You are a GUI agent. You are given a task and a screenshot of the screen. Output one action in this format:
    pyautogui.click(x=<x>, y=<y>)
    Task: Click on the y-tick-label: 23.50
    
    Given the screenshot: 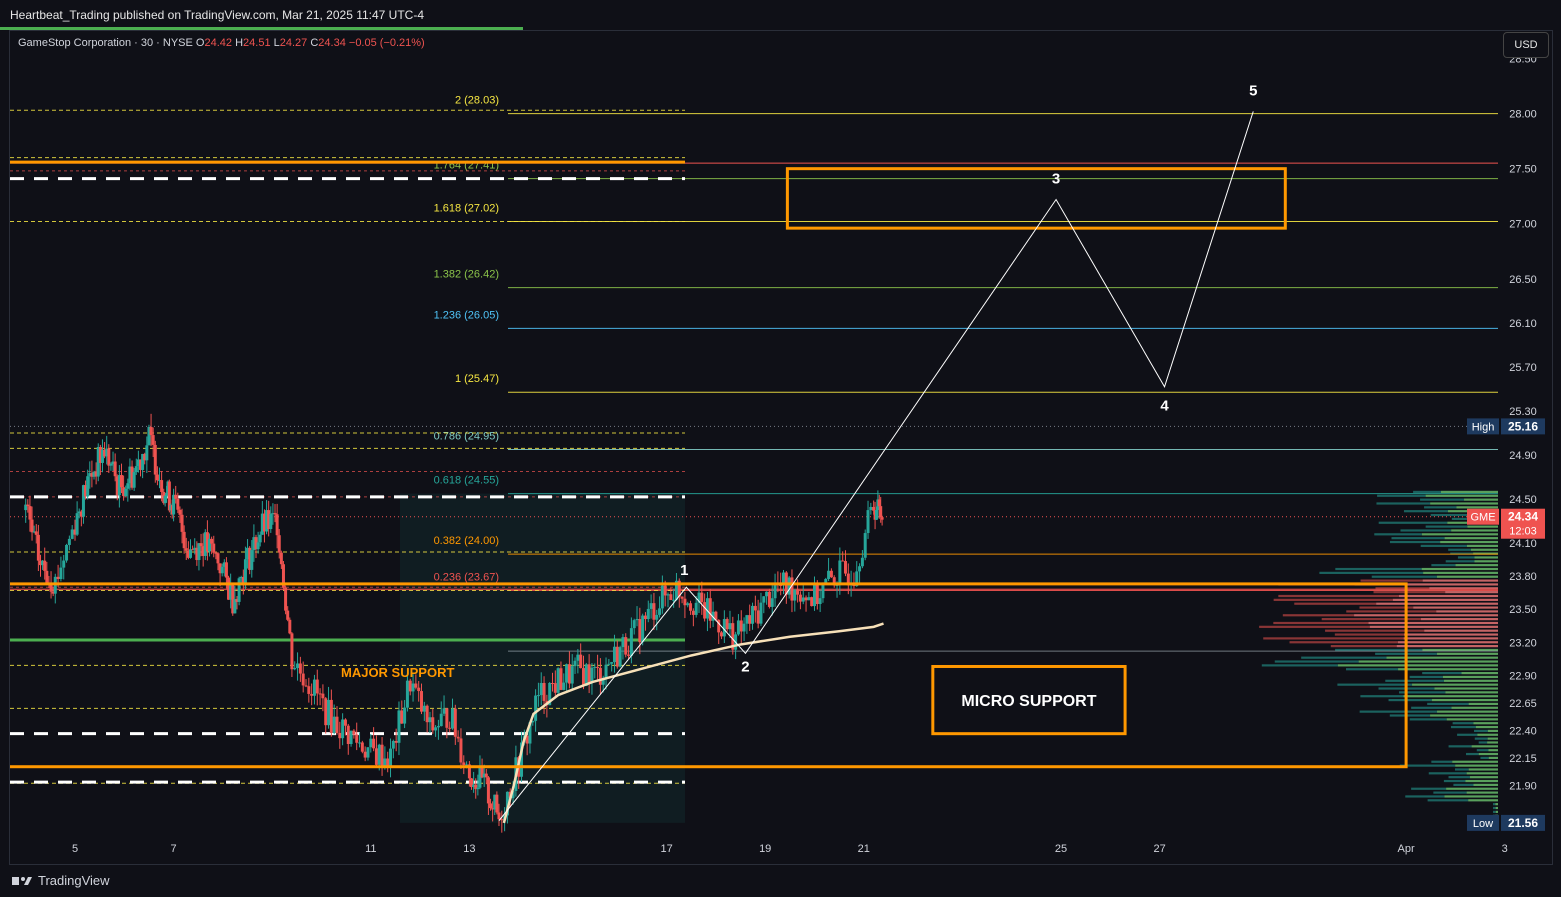 What is the action you would take?
    pyautogui.click(x=1523, y=610)
    